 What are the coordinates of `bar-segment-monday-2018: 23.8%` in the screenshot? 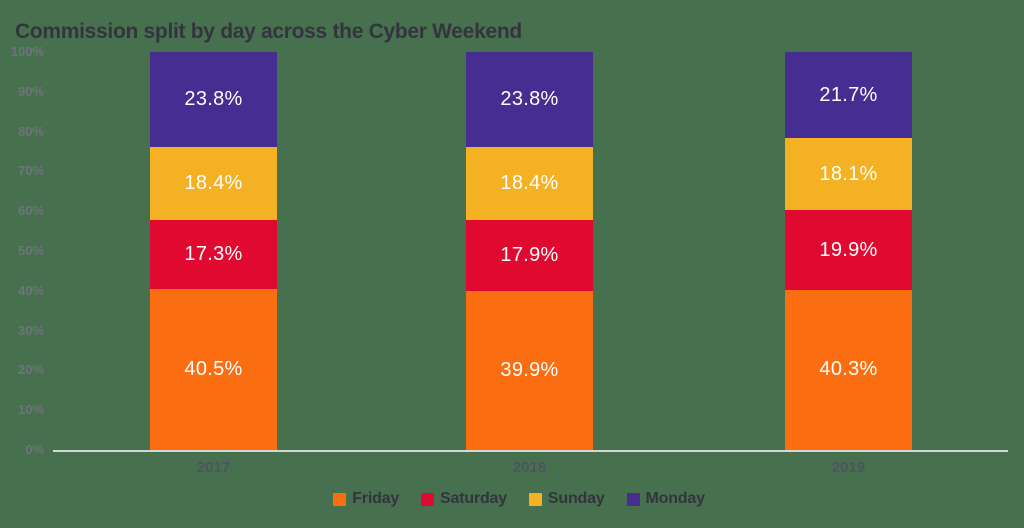 It's located at (529, 99).